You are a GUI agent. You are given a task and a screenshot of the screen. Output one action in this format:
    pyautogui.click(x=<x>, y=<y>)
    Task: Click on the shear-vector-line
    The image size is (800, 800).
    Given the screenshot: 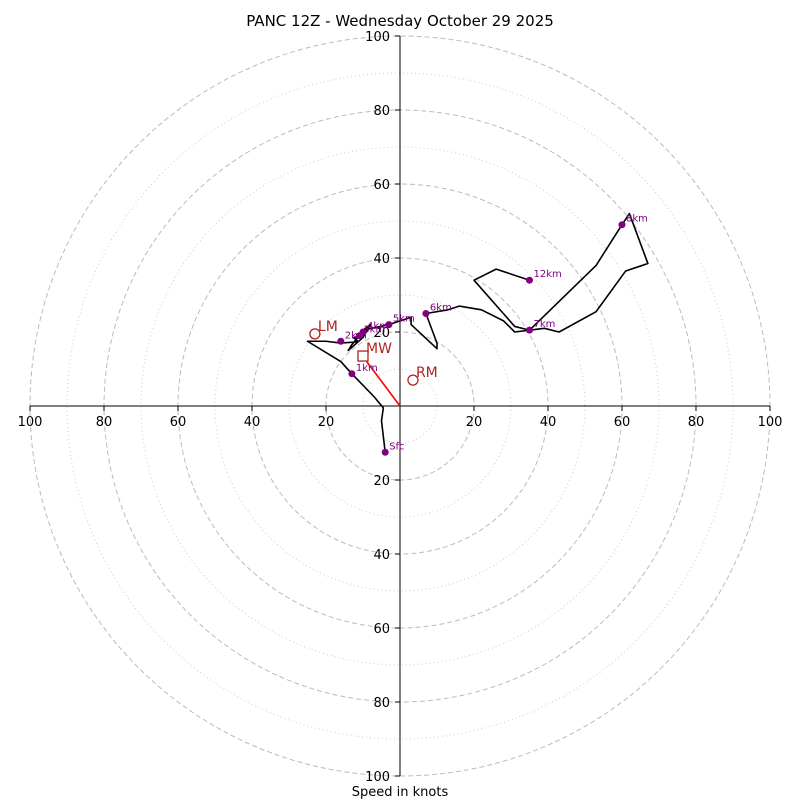 What is the action you would take?
    pyautogui.click(x=383, y=384)
    